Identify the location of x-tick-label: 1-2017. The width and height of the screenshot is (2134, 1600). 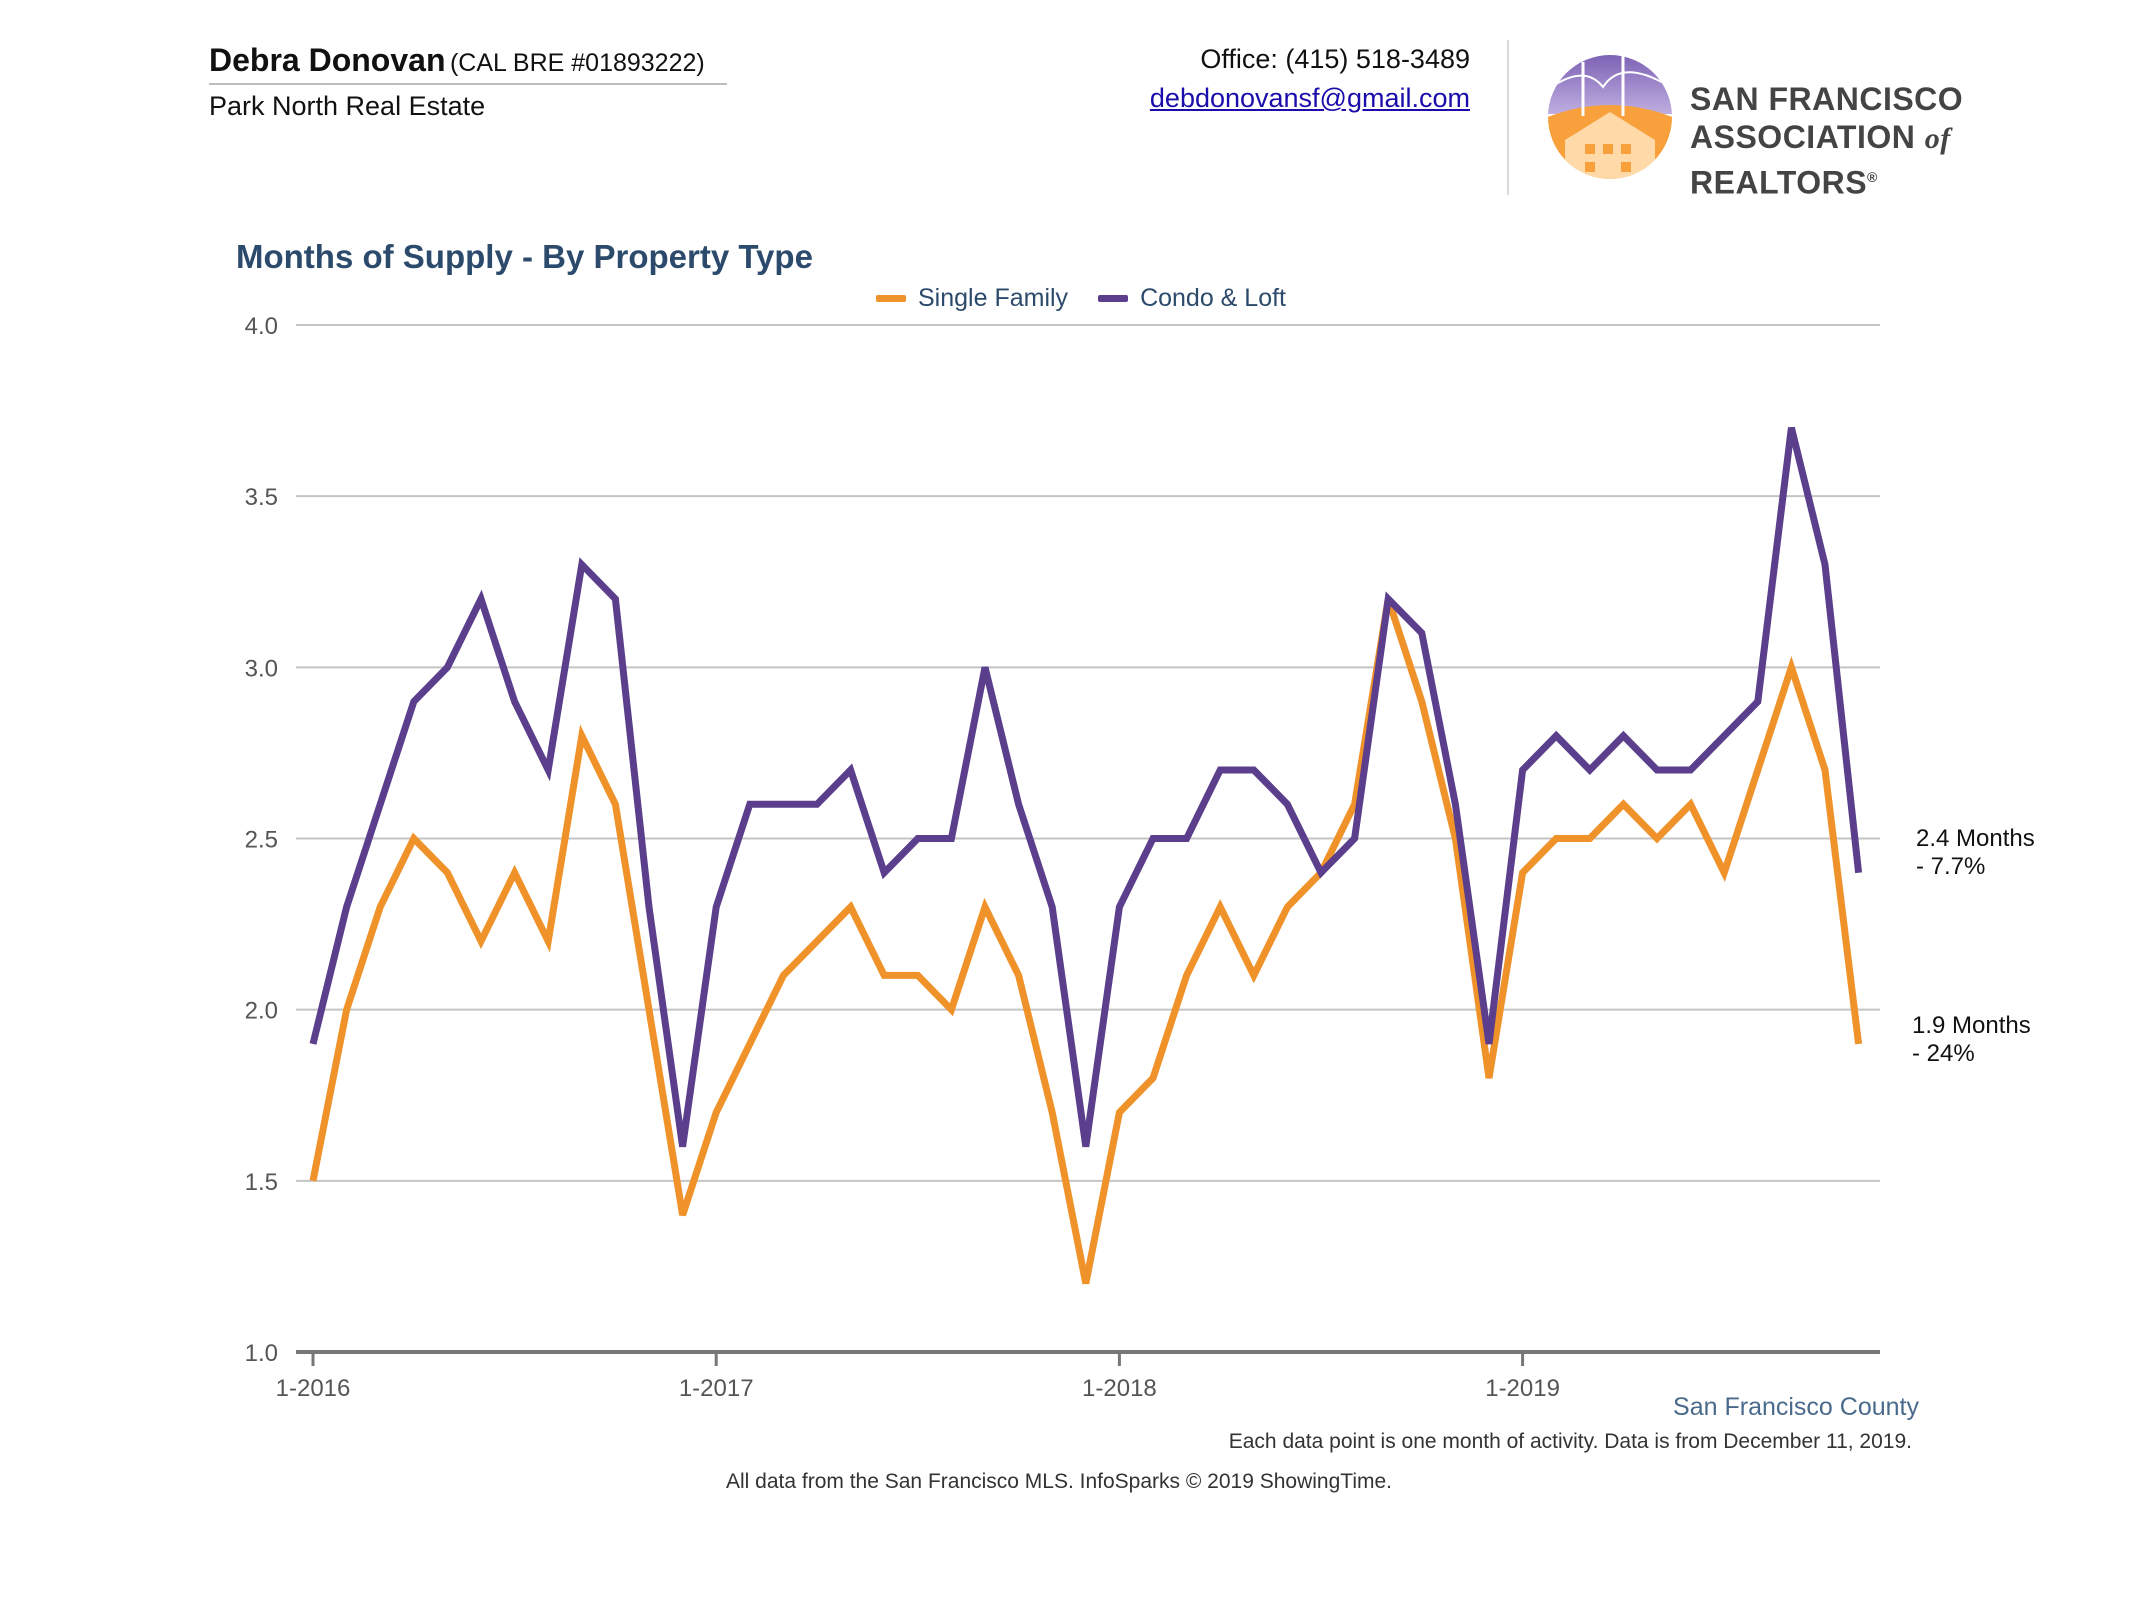
(716, 1388).